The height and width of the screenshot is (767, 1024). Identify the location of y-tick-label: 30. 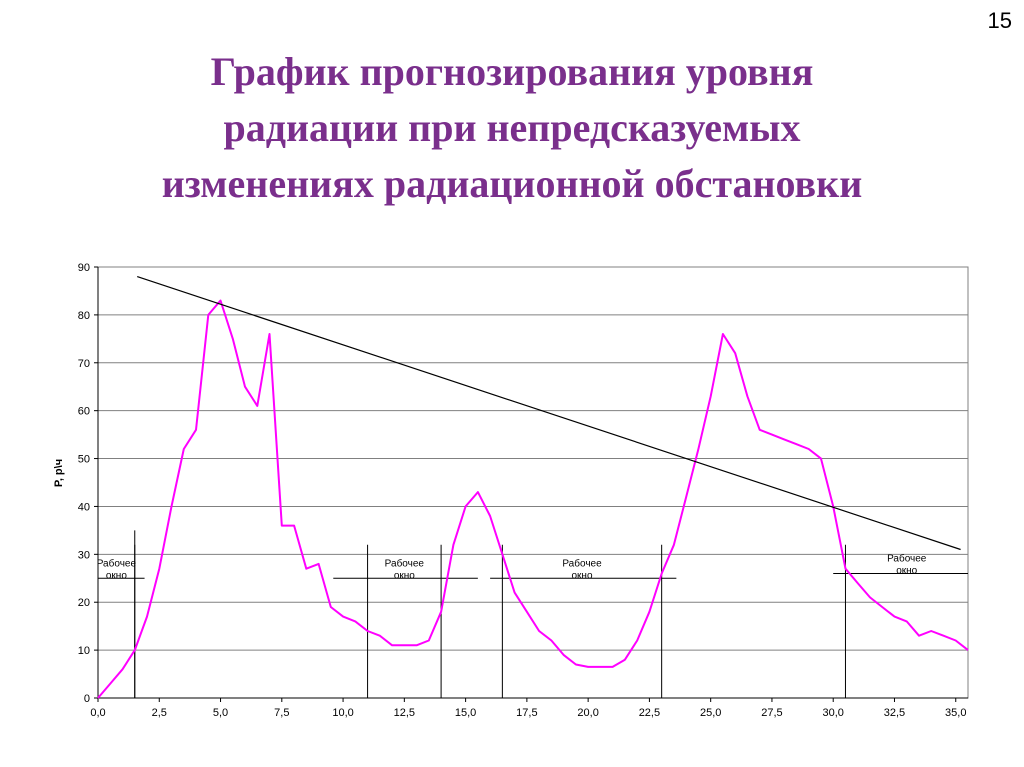
(84, 555).